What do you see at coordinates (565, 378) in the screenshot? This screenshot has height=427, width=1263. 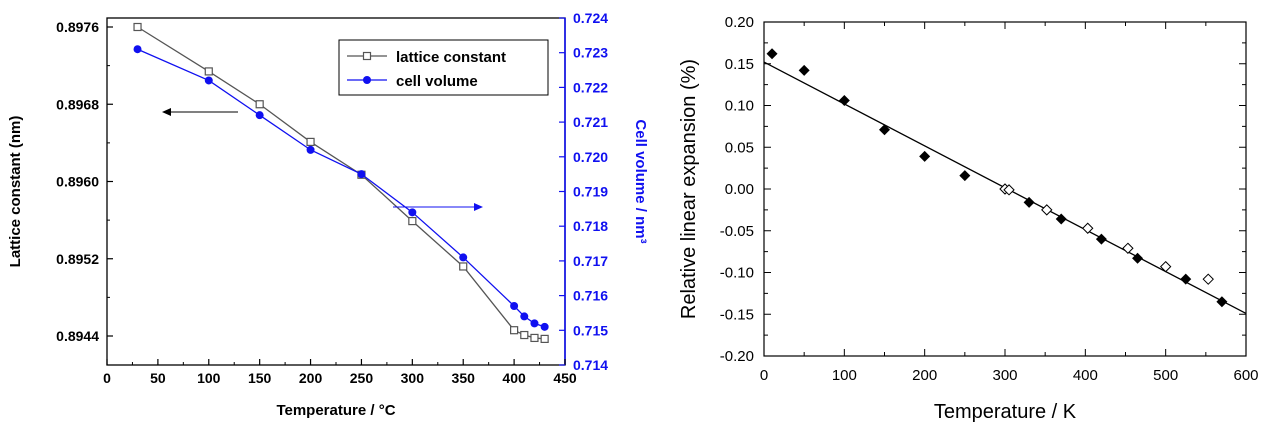 I see `x-tick-label: 450` at bounding box center [565, 378].